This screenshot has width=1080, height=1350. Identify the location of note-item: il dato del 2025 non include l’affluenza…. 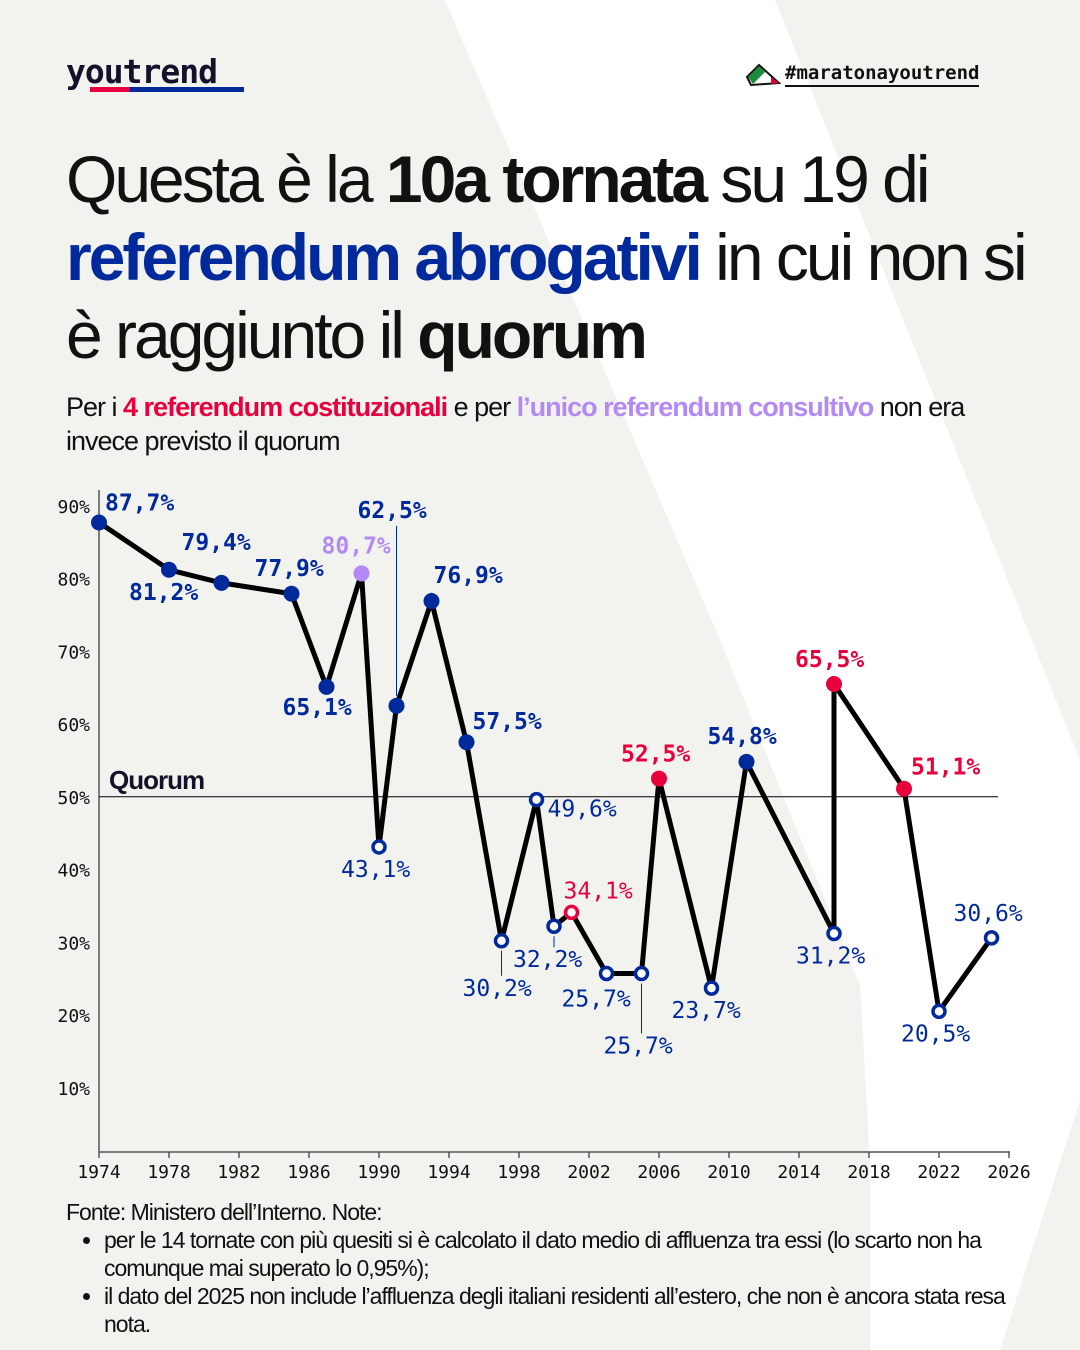
(560, 1310).